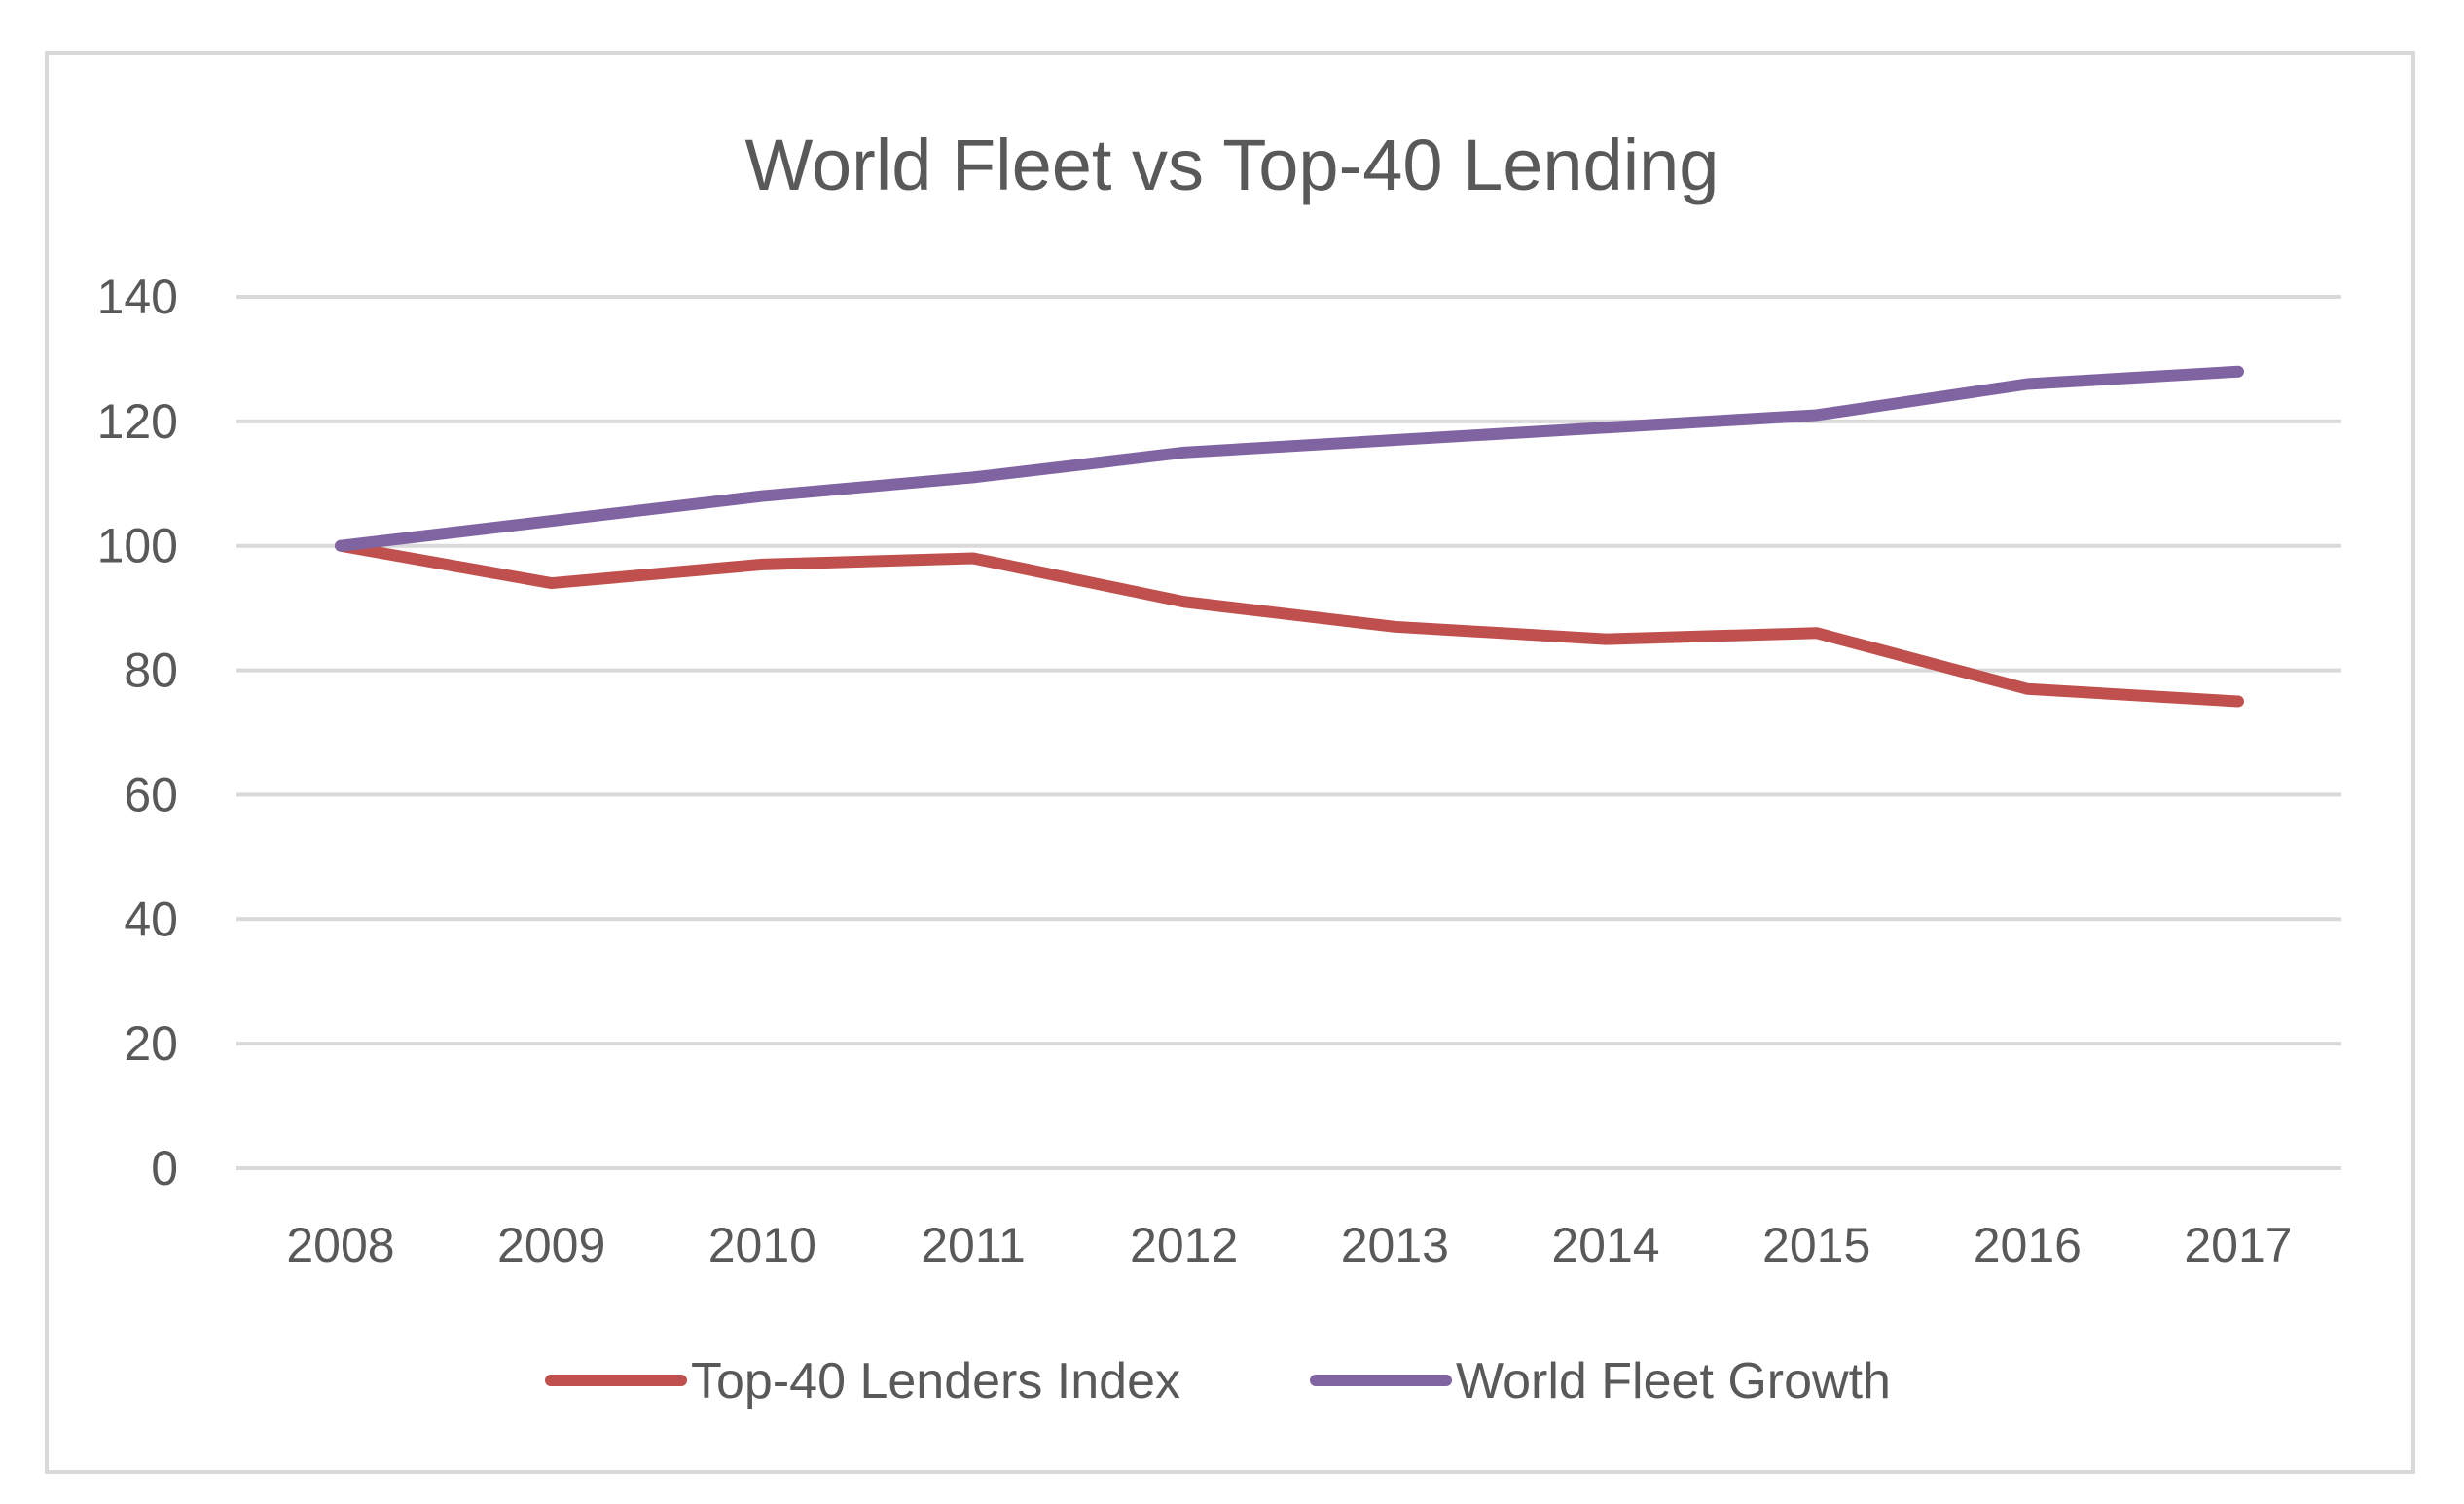  Describe the element at coordinates (1605, 1245) in the screenshot. I see `x-tick-label: 2014` at that location.